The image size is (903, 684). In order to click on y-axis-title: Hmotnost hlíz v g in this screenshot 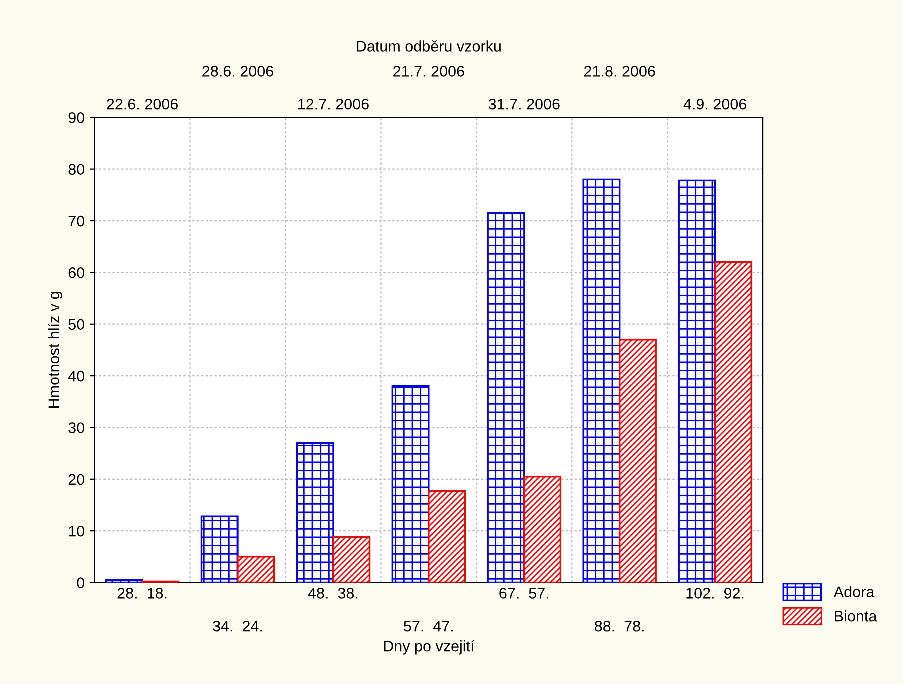, I will do `click(55, 350)`.